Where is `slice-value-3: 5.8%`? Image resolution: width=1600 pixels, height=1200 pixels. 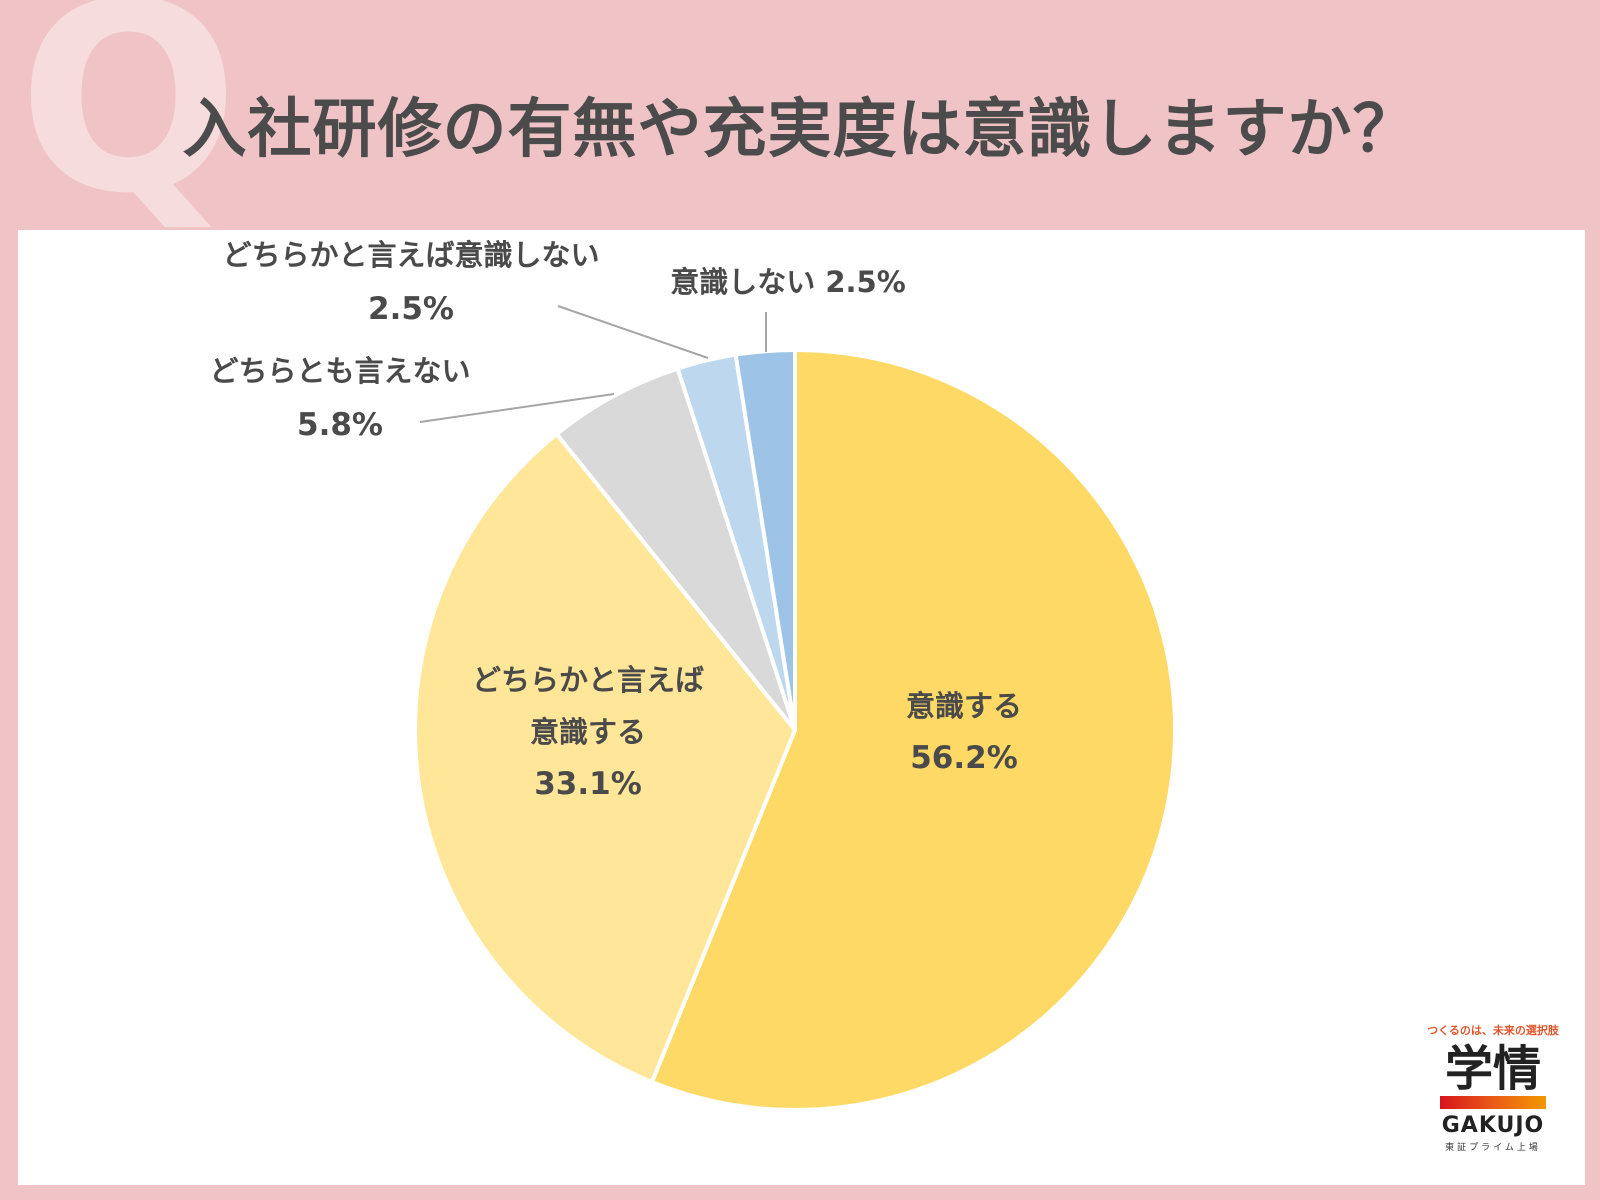
slice-value-3: 5.8% is located at coordinates (340, 425).